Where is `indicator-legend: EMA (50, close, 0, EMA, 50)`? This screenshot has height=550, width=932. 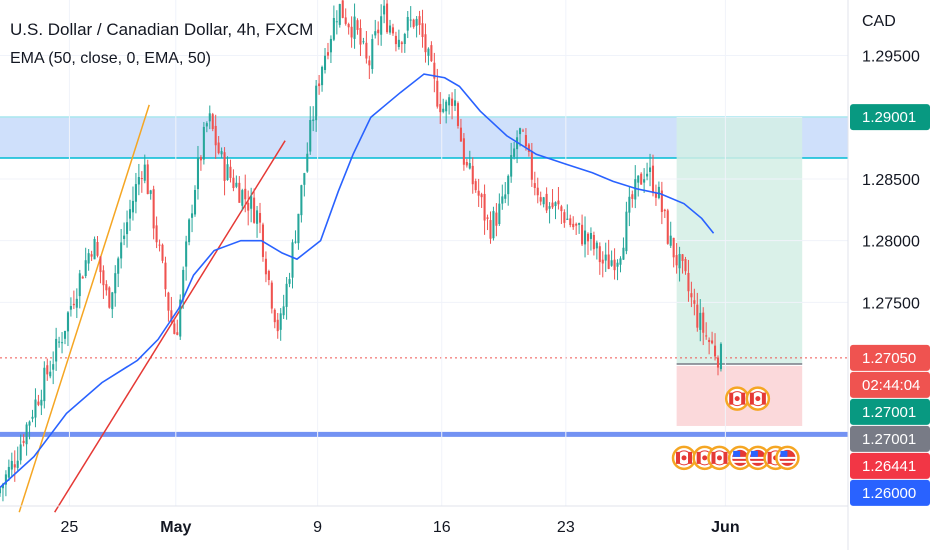
indicator-legend: EMA (50, close, 0, EMA, 50) is located at coordinates (110, 58).